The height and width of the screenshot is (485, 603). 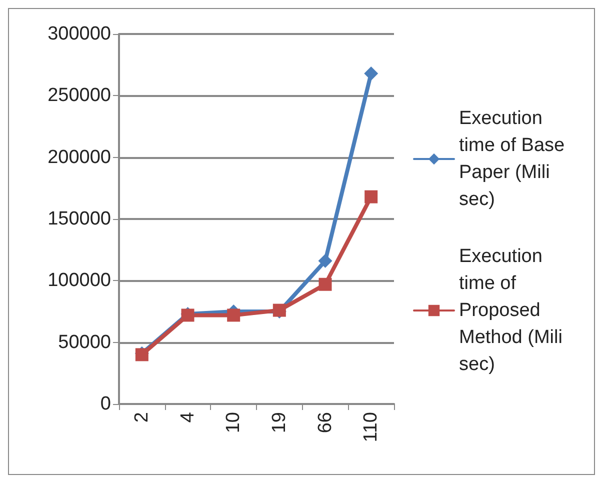 What do you see at coordinates (79, 34) in the screenshot?
I see `y-tick-label: 300000` at bounding box center [79, 34].